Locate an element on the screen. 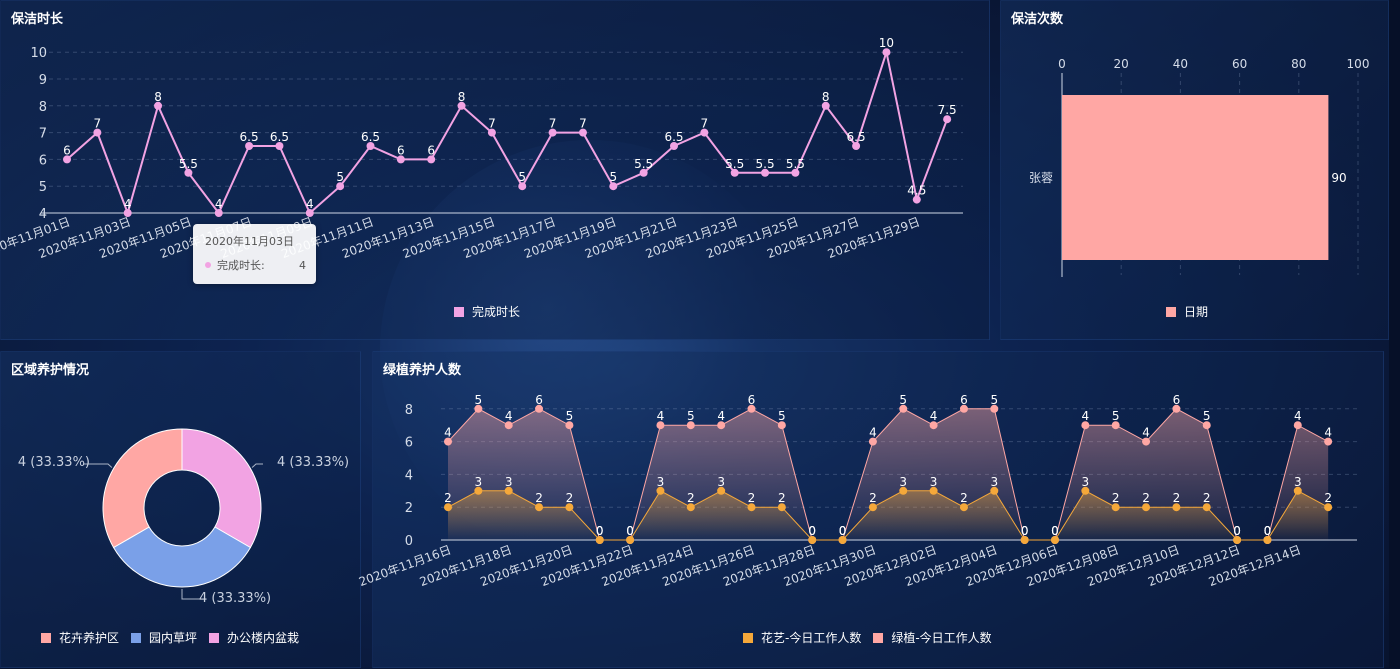  panel-title: 保洁时长 is located at coordinates (37, 19).